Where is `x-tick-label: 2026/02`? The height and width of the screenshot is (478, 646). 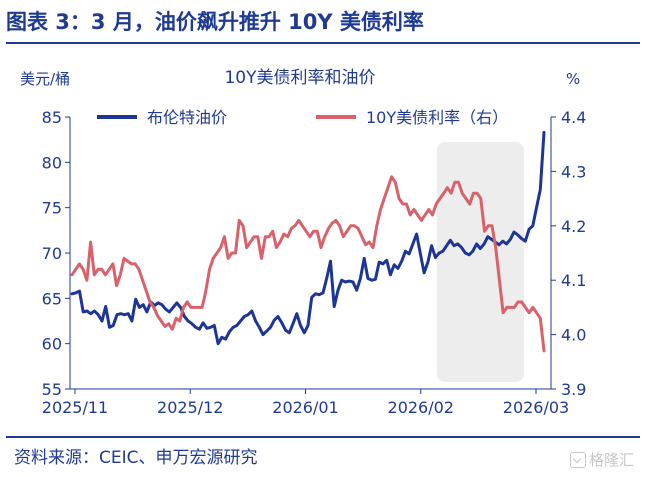 x-tick-label: 2026/02 is located at coordinates (421, 407).